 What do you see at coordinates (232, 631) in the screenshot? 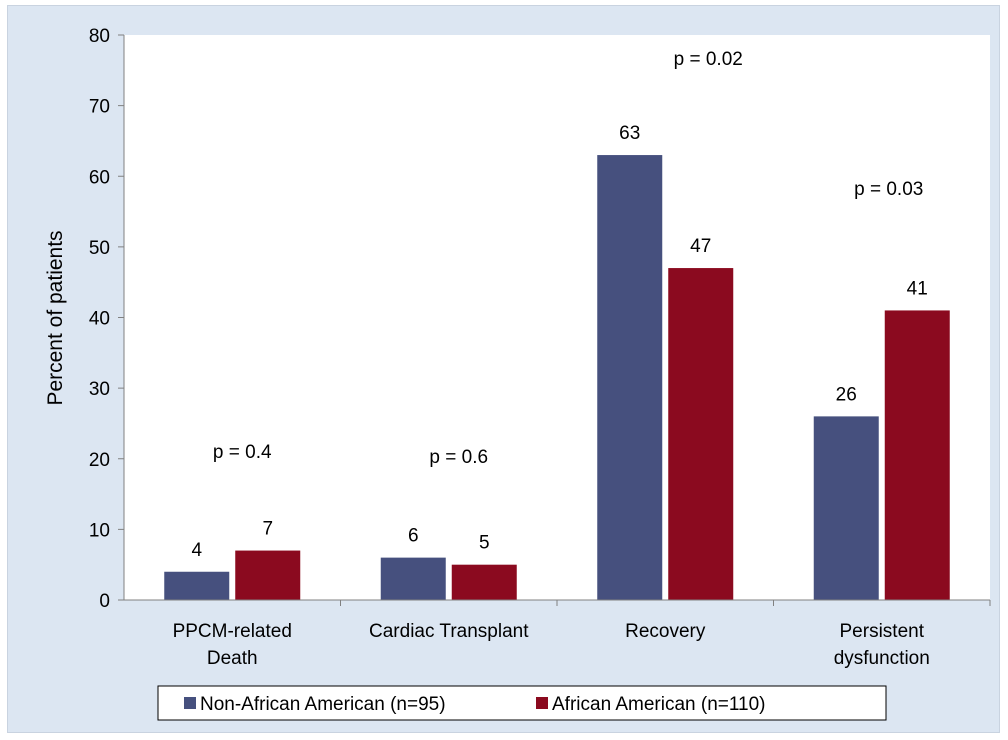
I see `x-tick-label: PPCM-related` at bounding box center [232, 631].